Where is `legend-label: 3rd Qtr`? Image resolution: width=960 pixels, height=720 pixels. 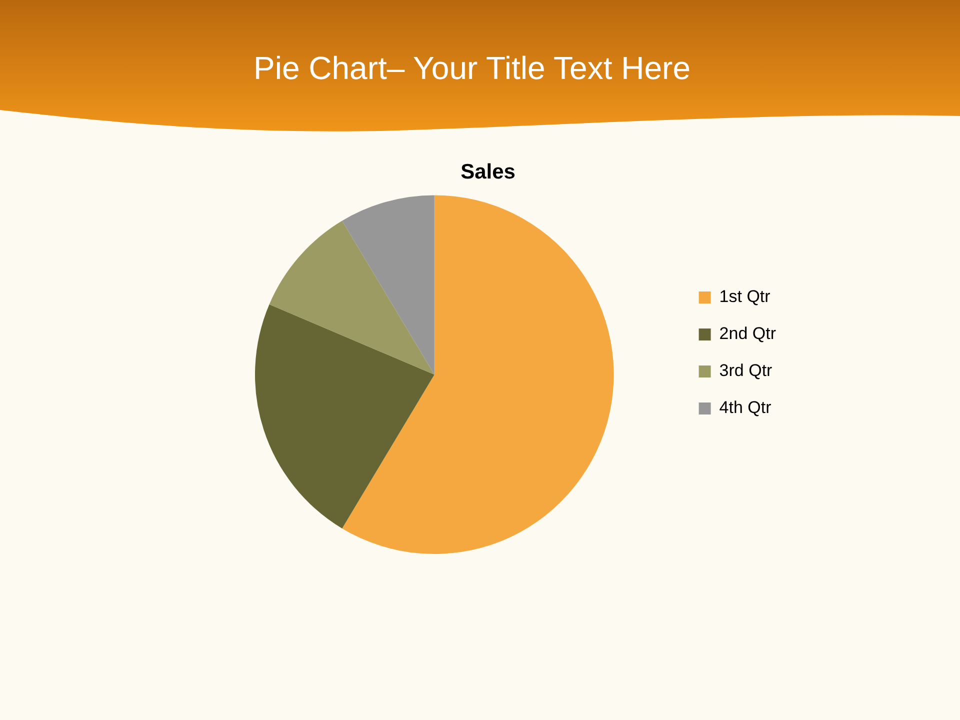
legend-label: 3rd Qtr is located at coordinates (746, 370).